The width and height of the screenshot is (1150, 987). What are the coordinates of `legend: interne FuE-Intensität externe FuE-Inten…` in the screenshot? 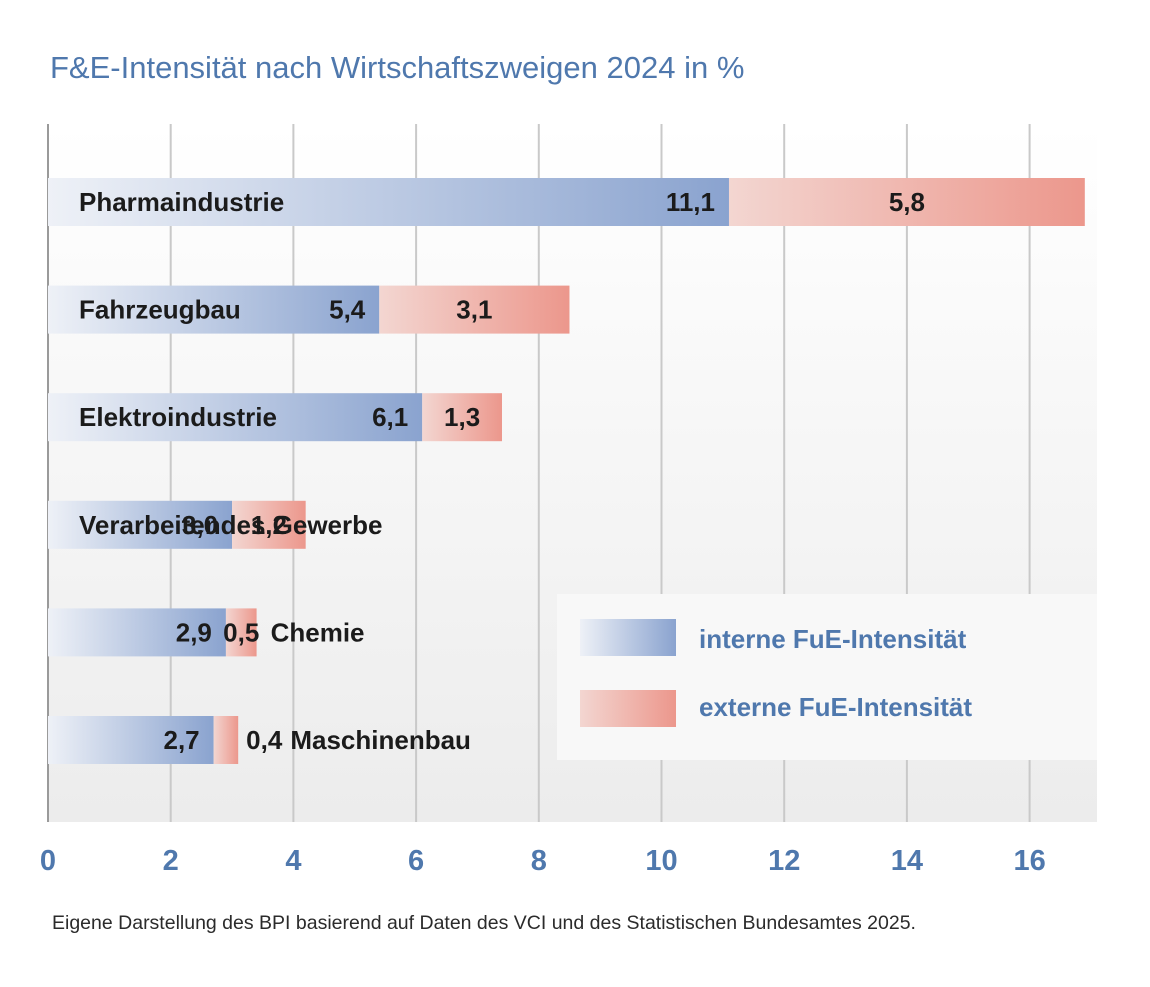 It's located at (827, 677).